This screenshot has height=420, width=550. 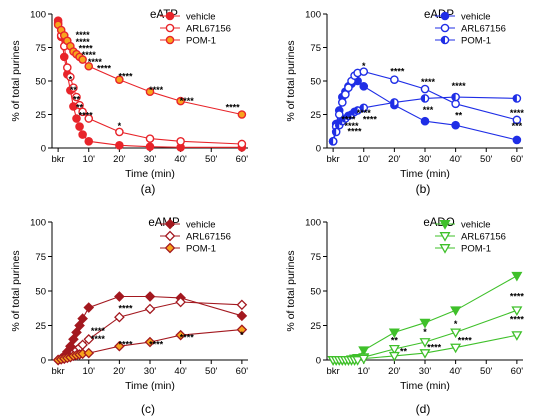 I want to click on legend-label: vehicle, so click(x=476, y=224).